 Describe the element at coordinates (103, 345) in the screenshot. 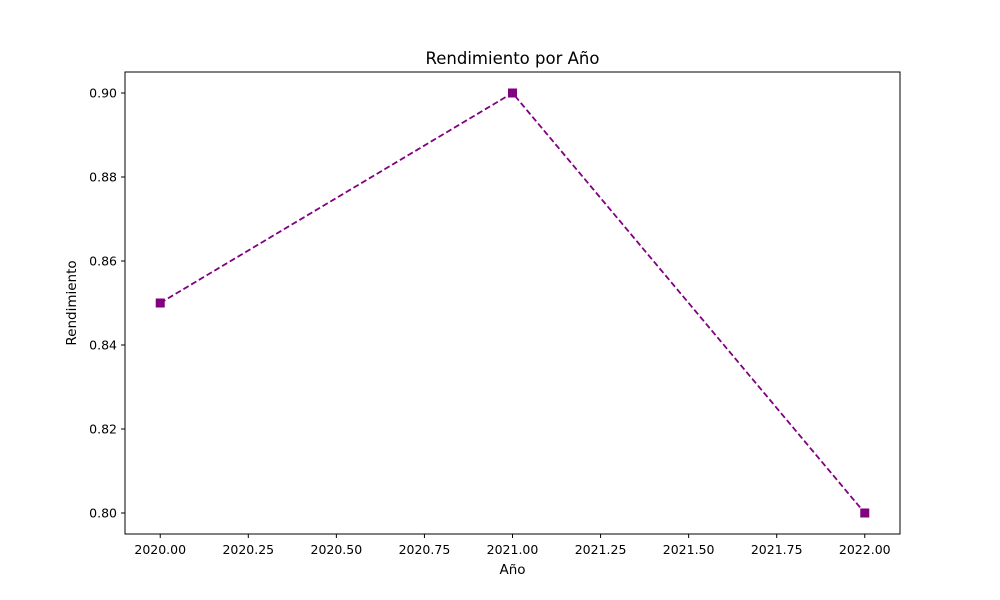

I see `y-tick-label: 0.84` at that location.